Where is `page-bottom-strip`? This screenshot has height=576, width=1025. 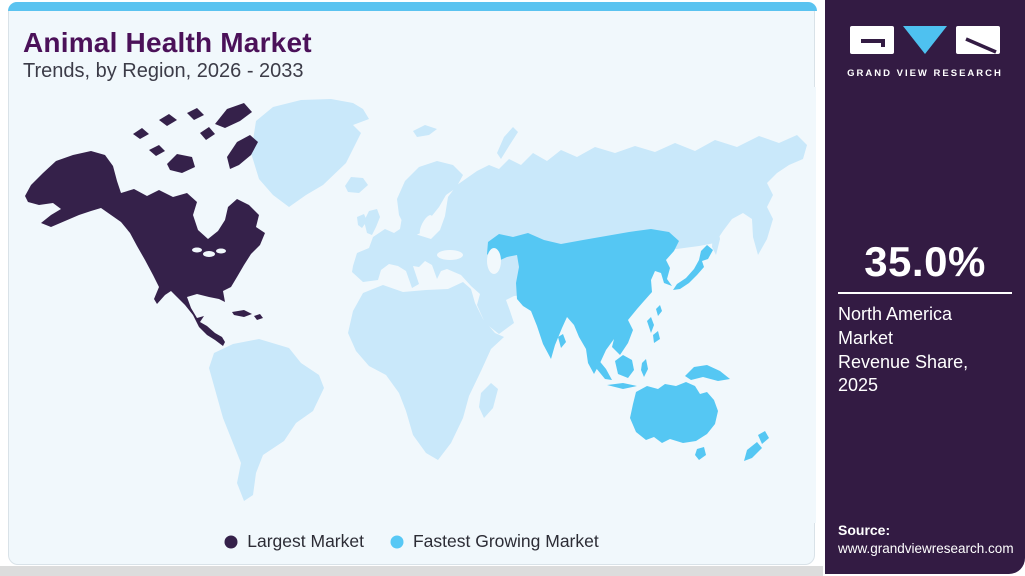 page-bottom-strip is located at coordinates (411, 571).